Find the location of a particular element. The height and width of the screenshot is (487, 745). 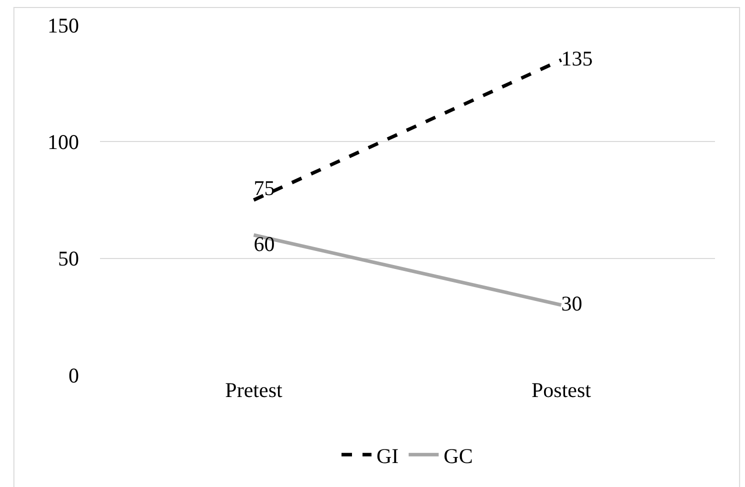

y-tick-label: 150 is located at coordinates (63, 25).